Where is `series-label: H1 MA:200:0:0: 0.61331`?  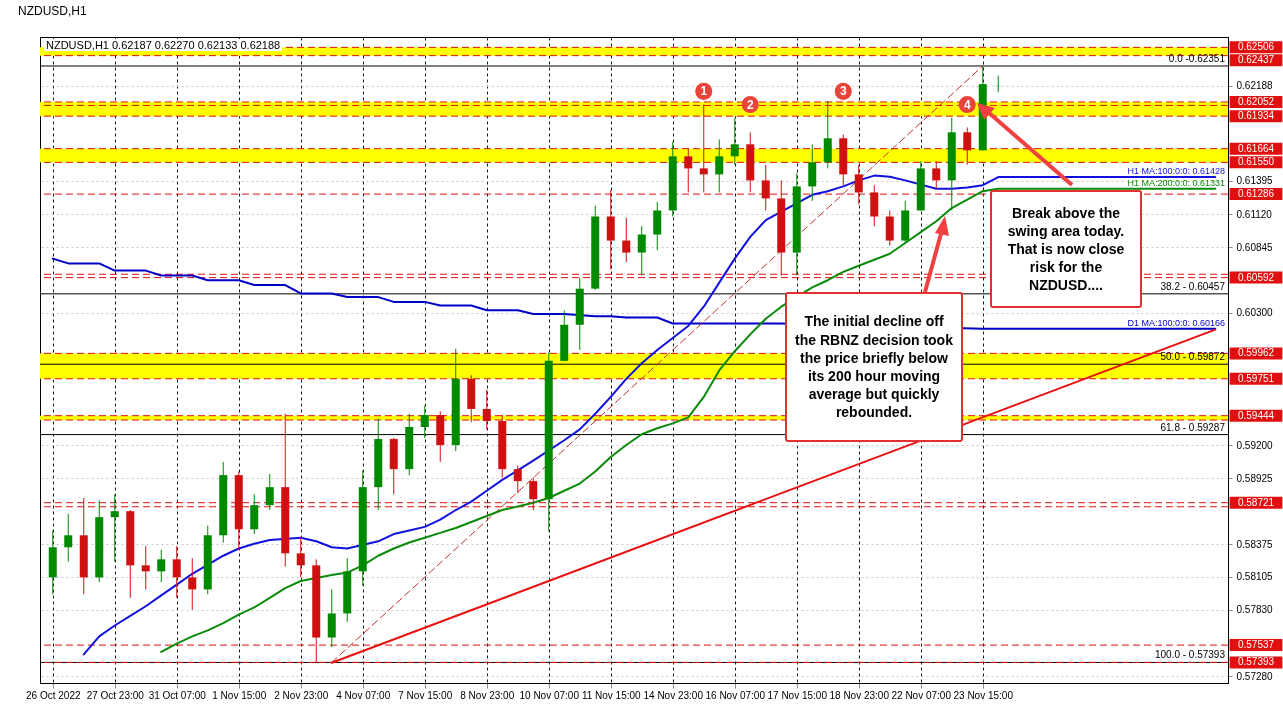 series-label: H1 MA:200:0:0: 0.61331 is located at coordinates (1176, 182).